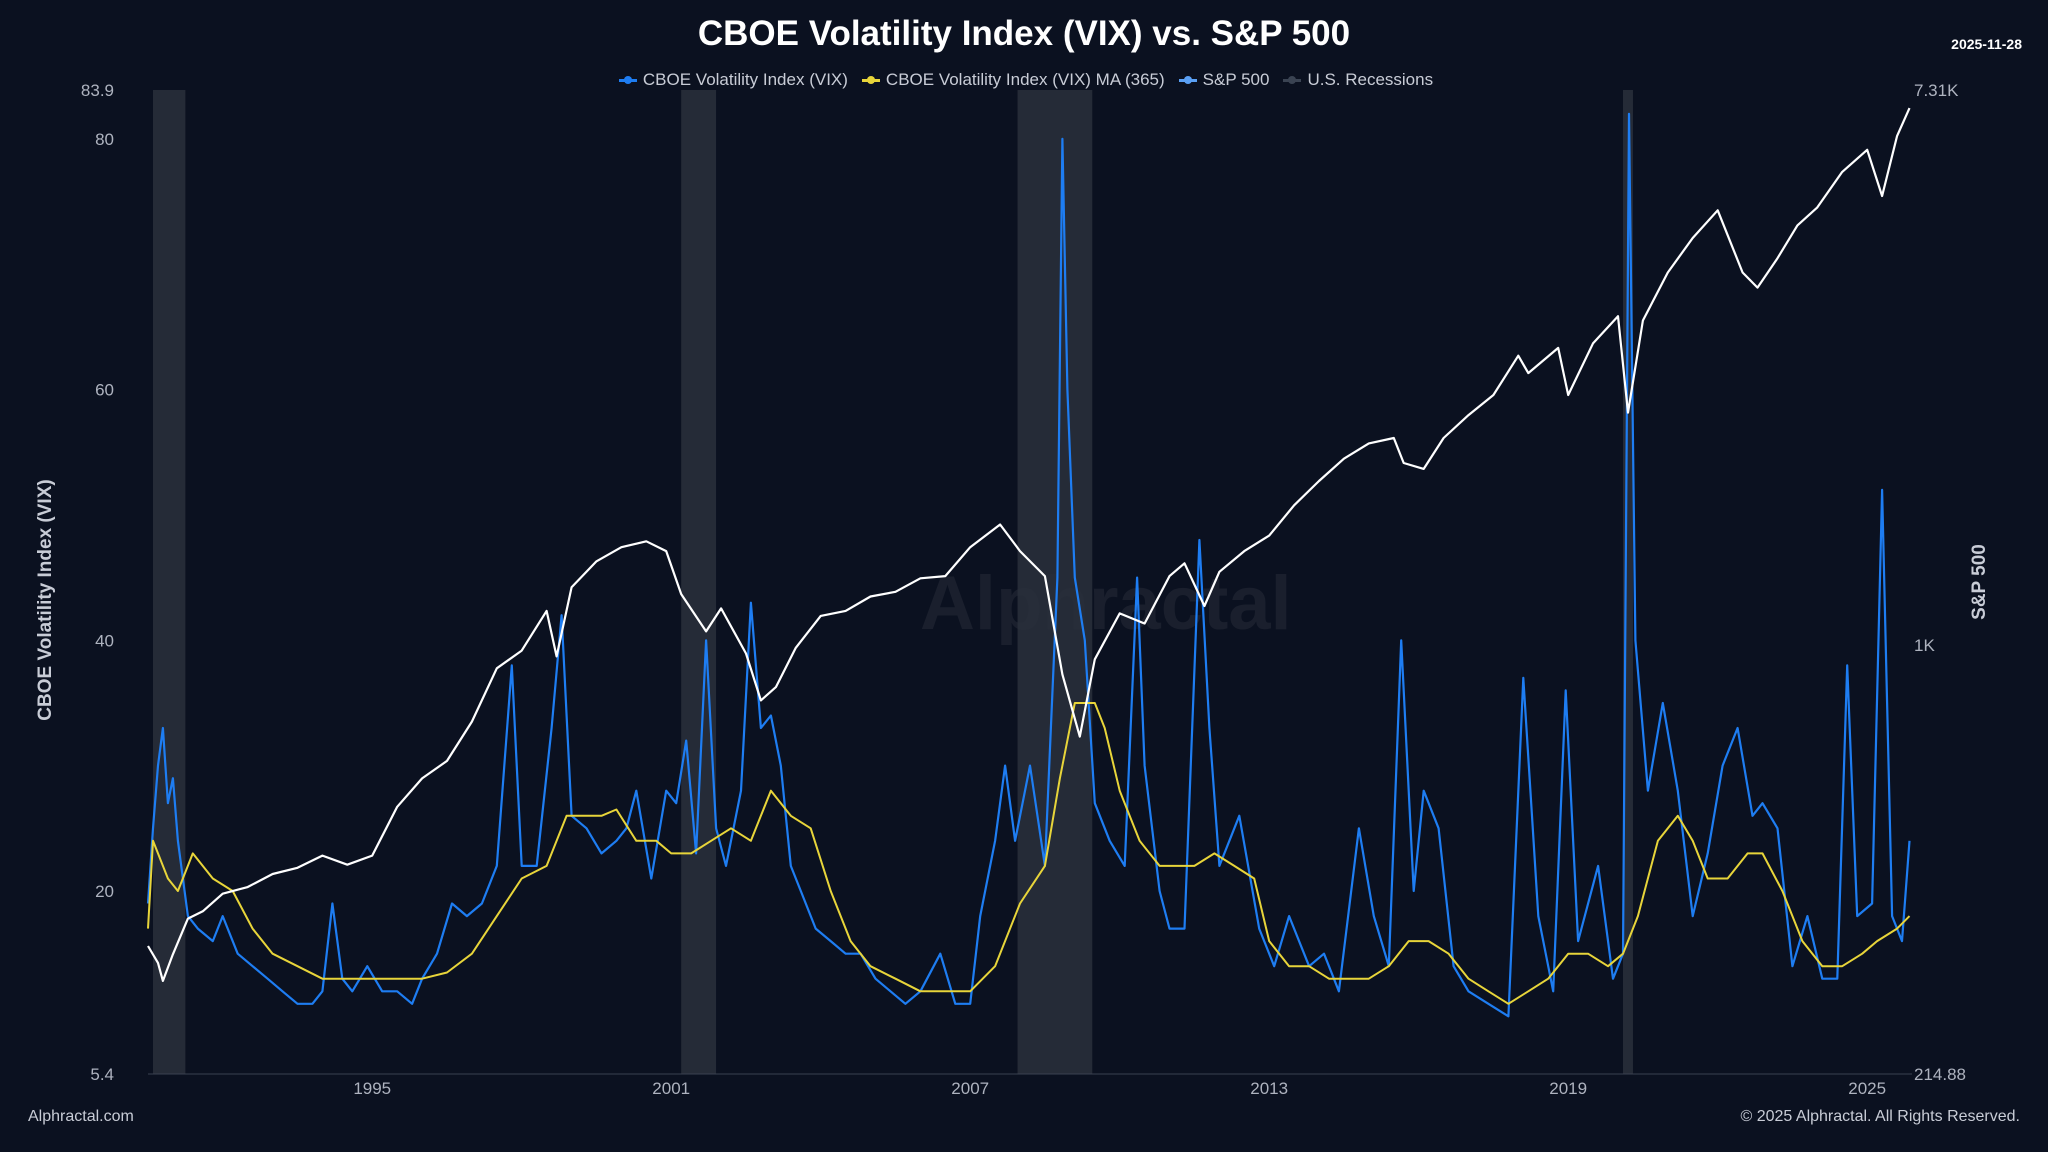 Image resolution: width=2048 pixels, height=1152 pixels. I want to click on watermark: Alphractal, so click(1106, 603).